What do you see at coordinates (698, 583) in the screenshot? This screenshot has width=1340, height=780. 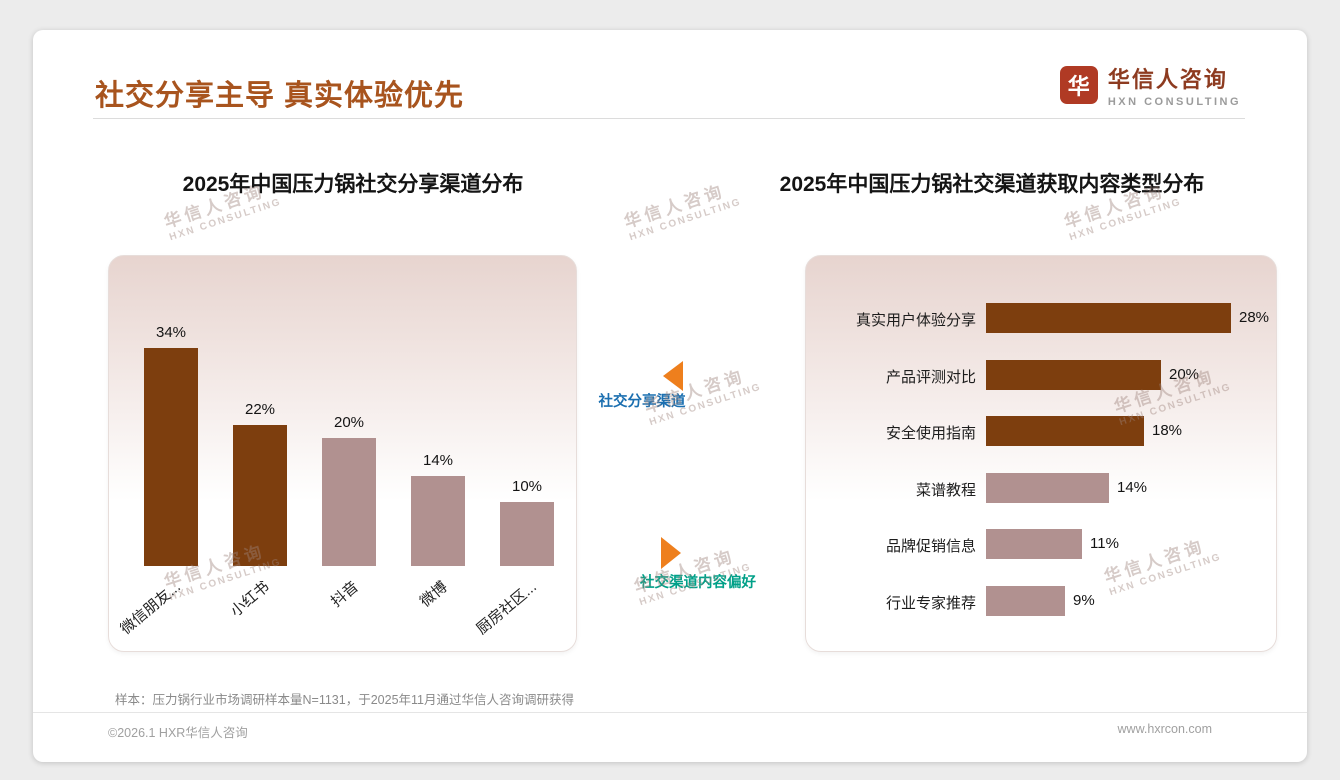 I see `content-preference-label: 社交渠道内容偏好` at bounding box center [698, 583].